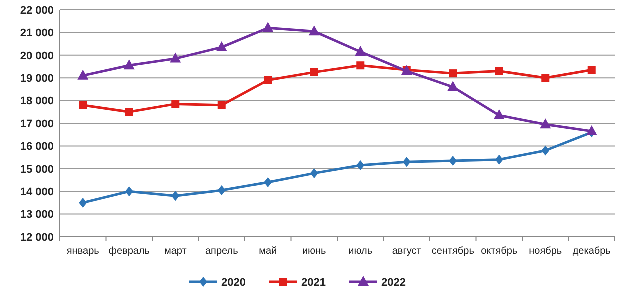 The image size is (619, 294). Describe the element at coordinates (37, 102) in the screenshot. I see `y-tick-label: 18 000` at that location.